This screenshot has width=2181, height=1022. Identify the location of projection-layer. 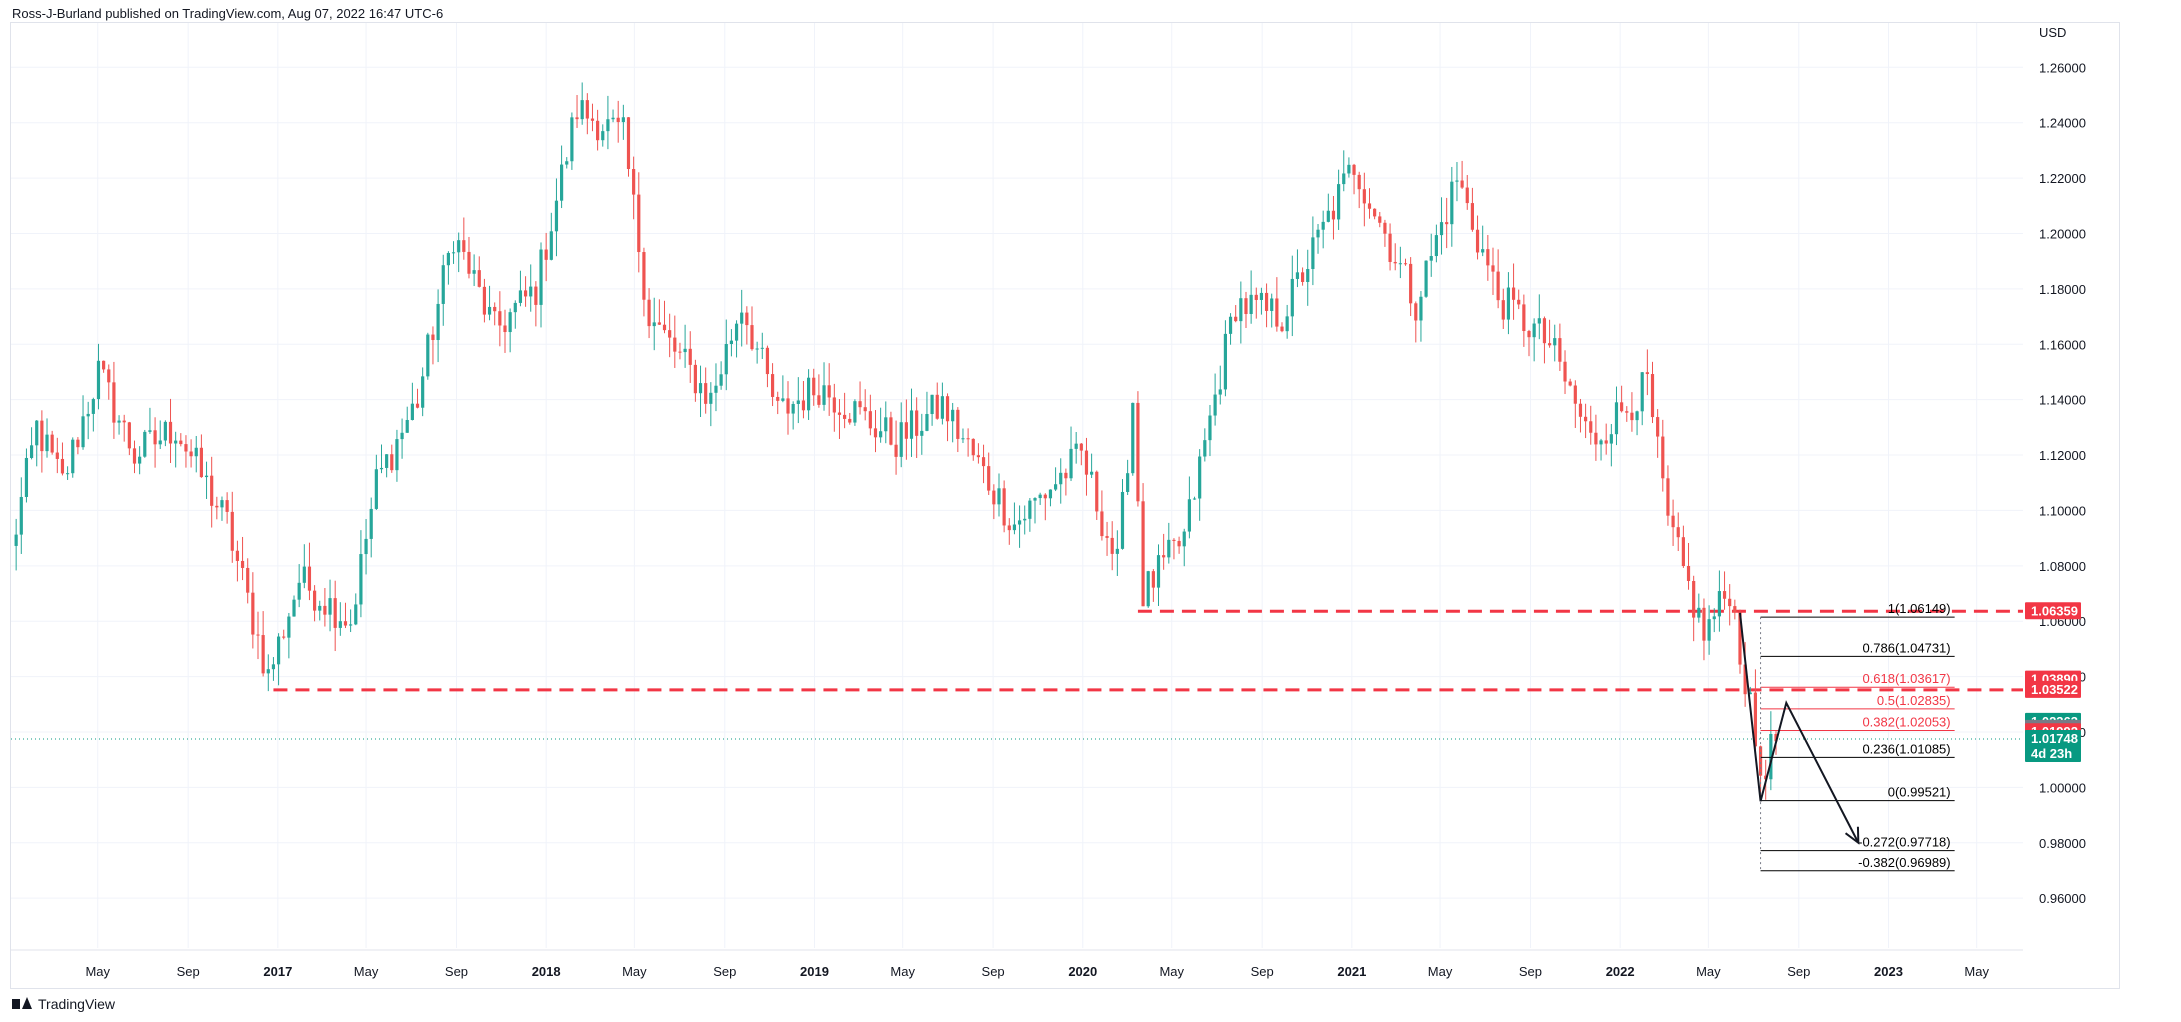
(1799, 728).